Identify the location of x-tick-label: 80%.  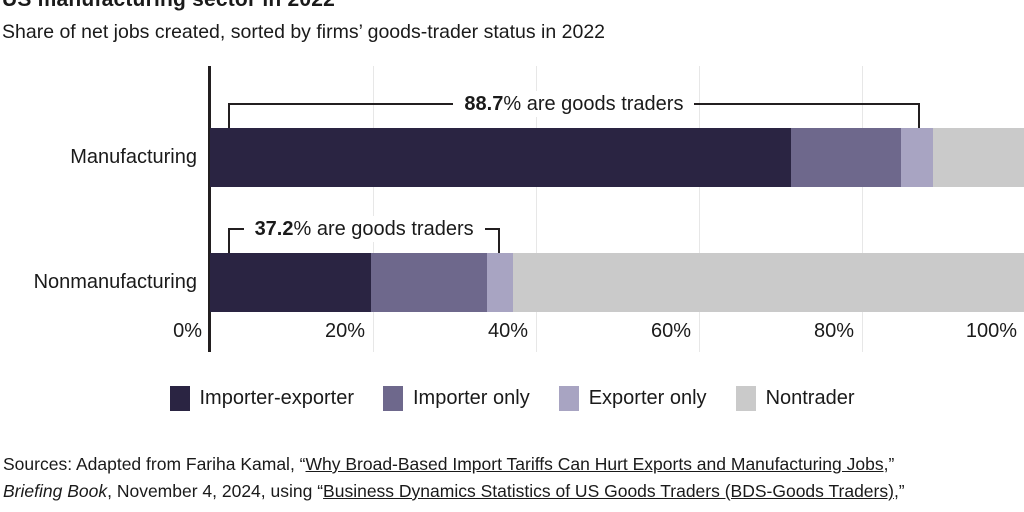
(833, 331).